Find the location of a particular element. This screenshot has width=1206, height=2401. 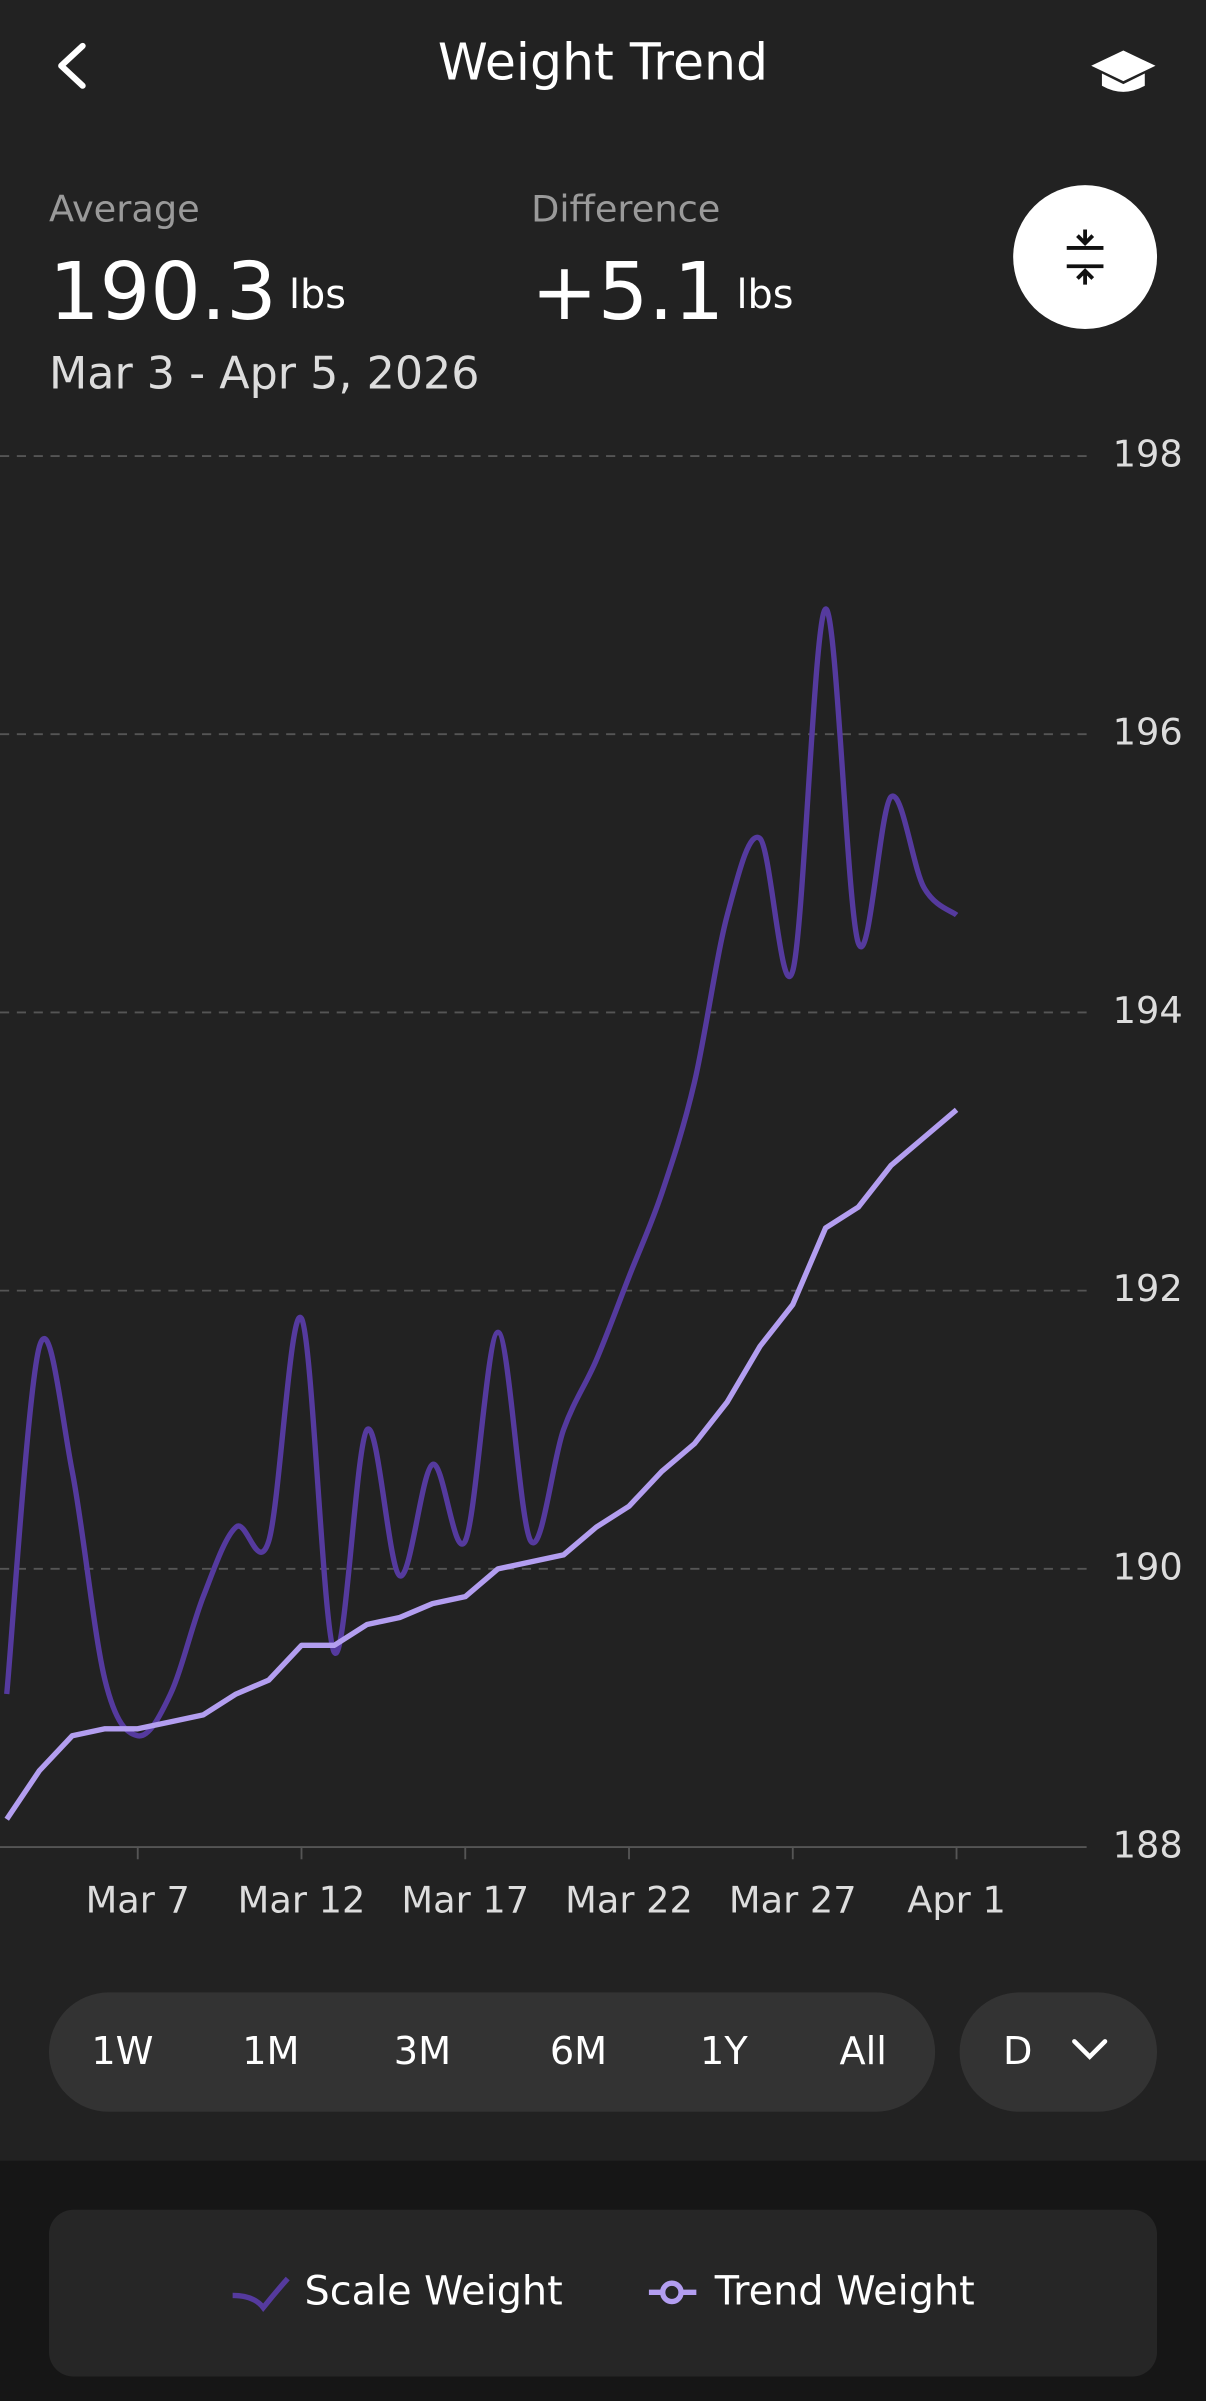

y-tick-label: 198 is located at coordinates (1148, 454).